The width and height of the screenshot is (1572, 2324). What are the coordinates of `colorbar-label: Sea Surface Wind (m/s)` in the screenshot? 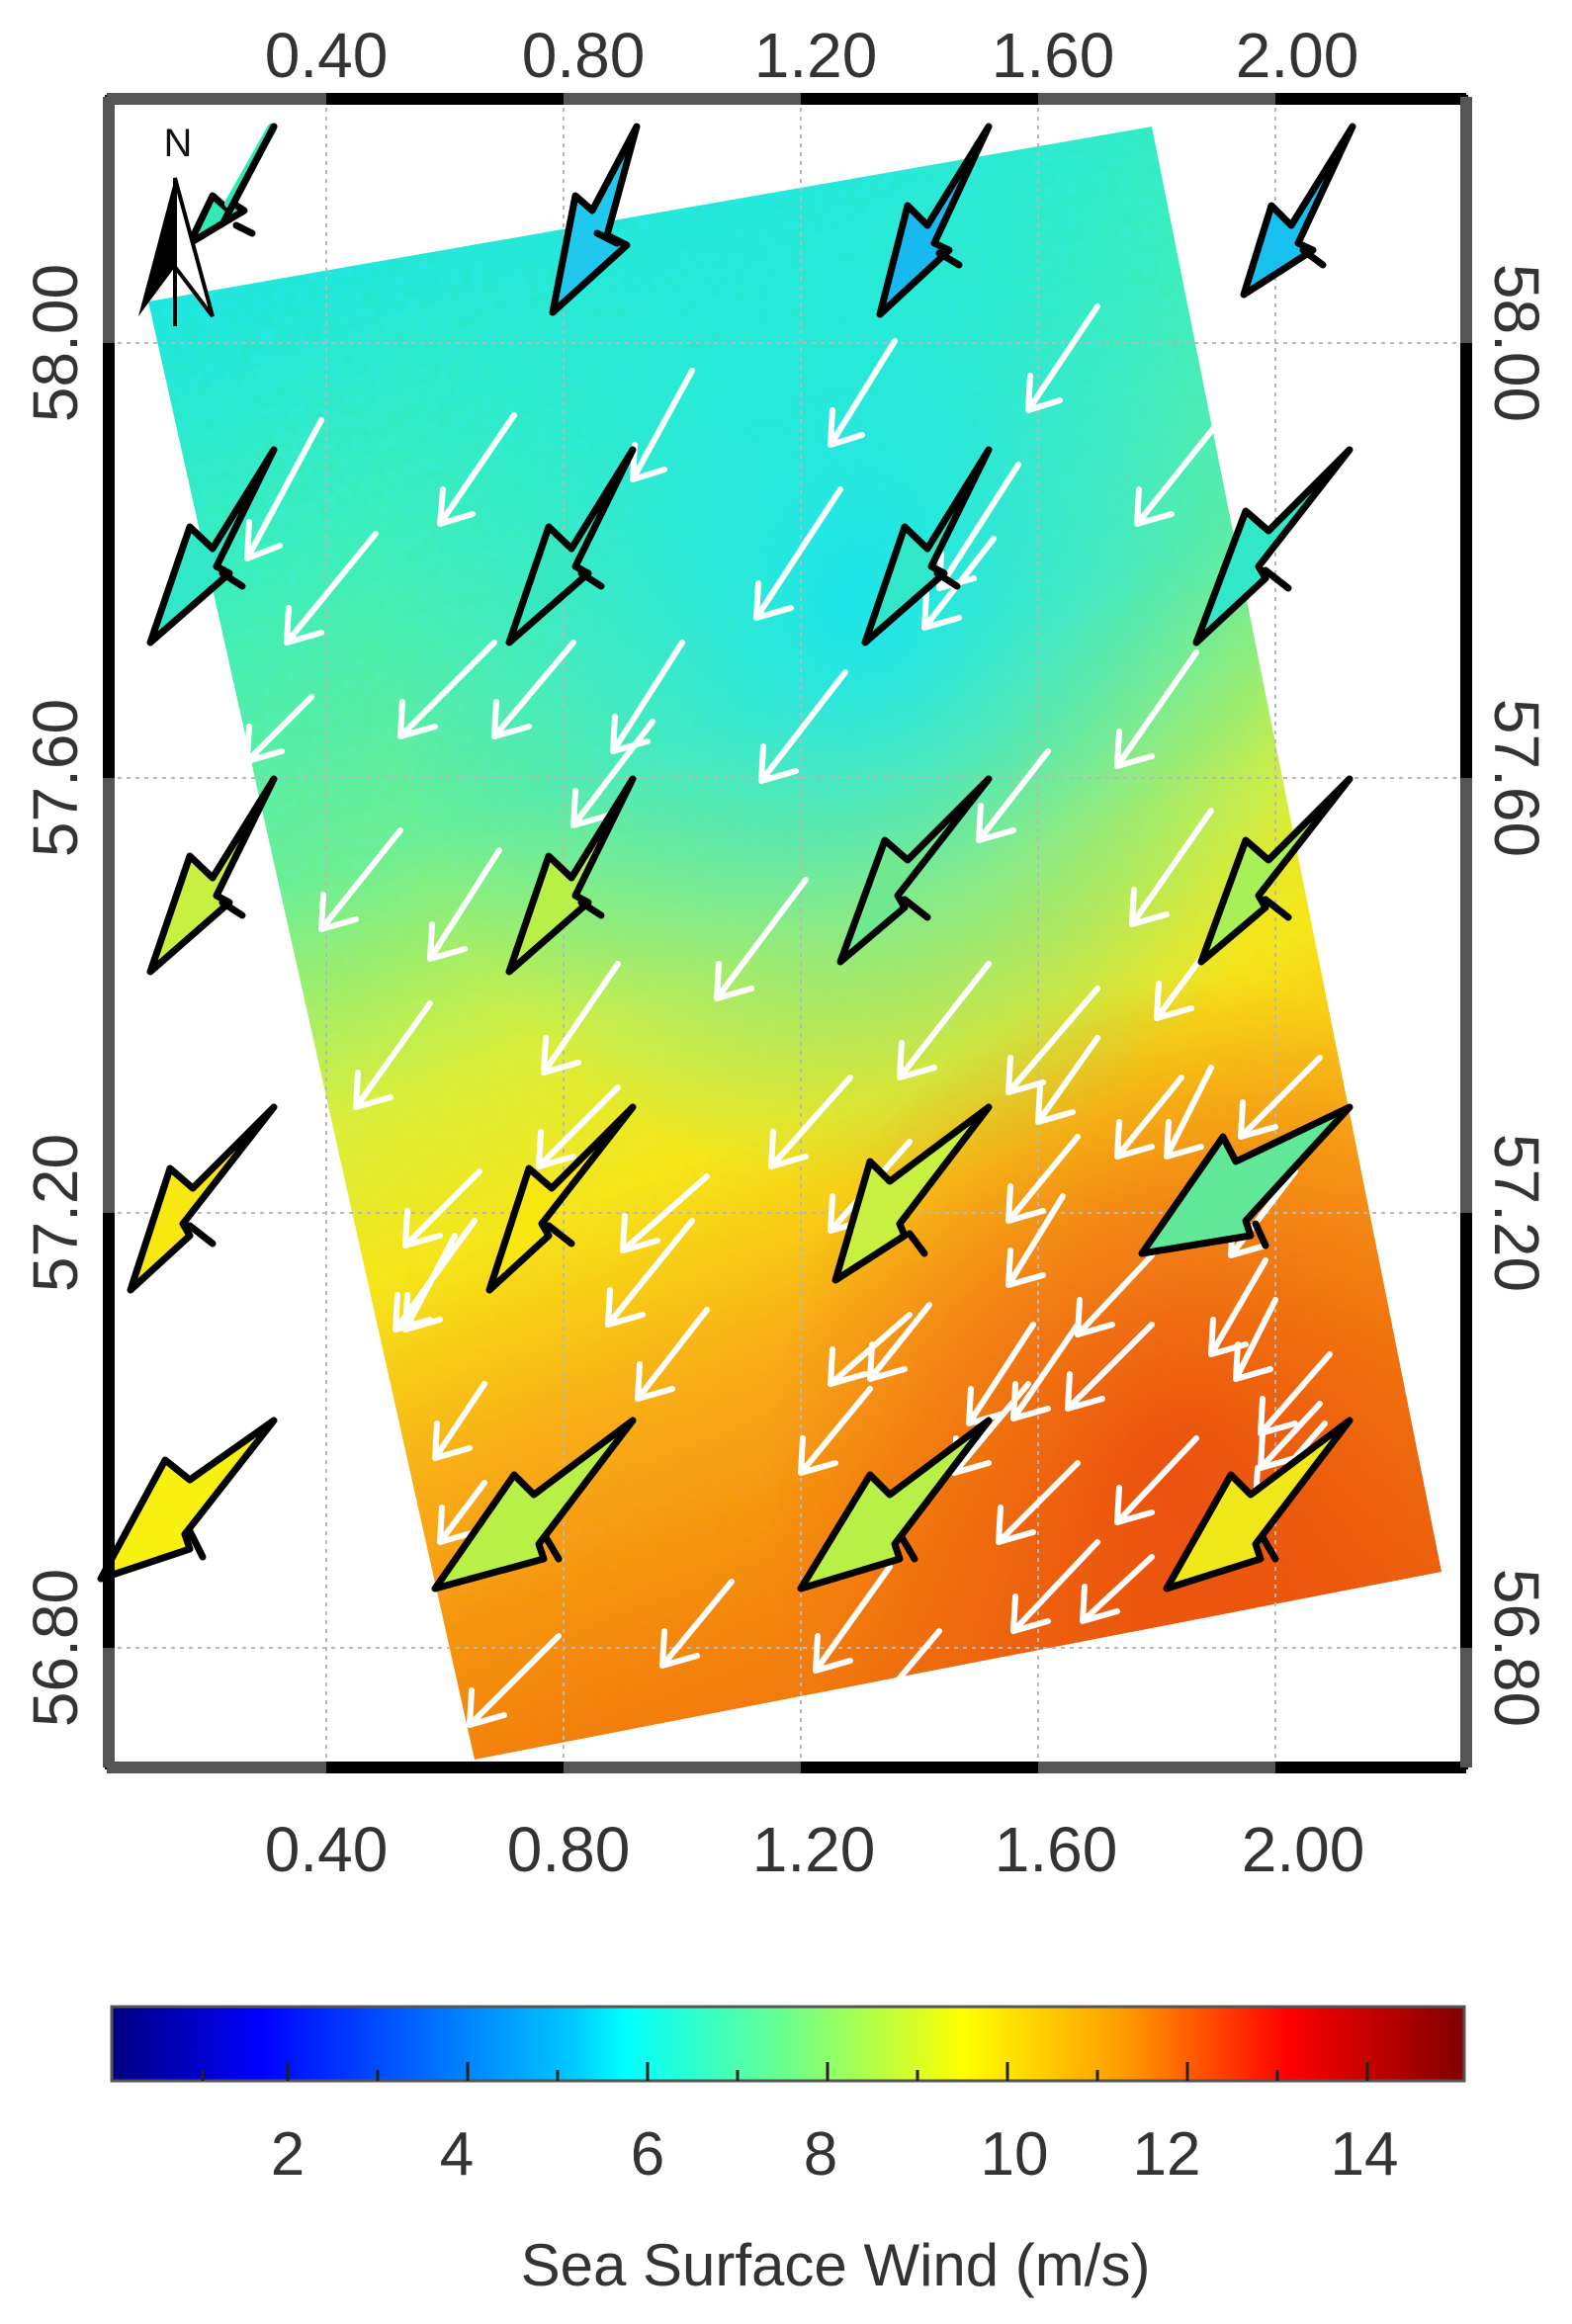 It's located at (836, 2265).